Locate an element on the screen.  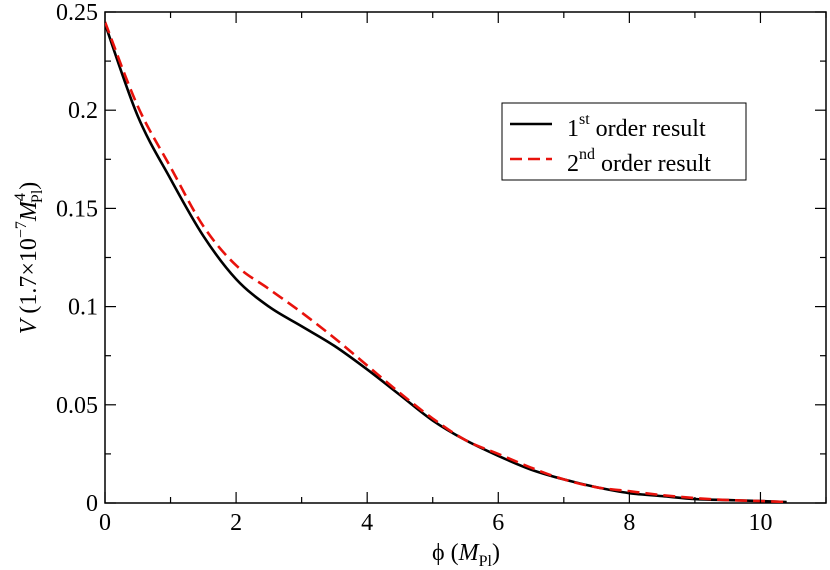
legend-entry-series-1-sup: st is located at coordinates (584, 119).